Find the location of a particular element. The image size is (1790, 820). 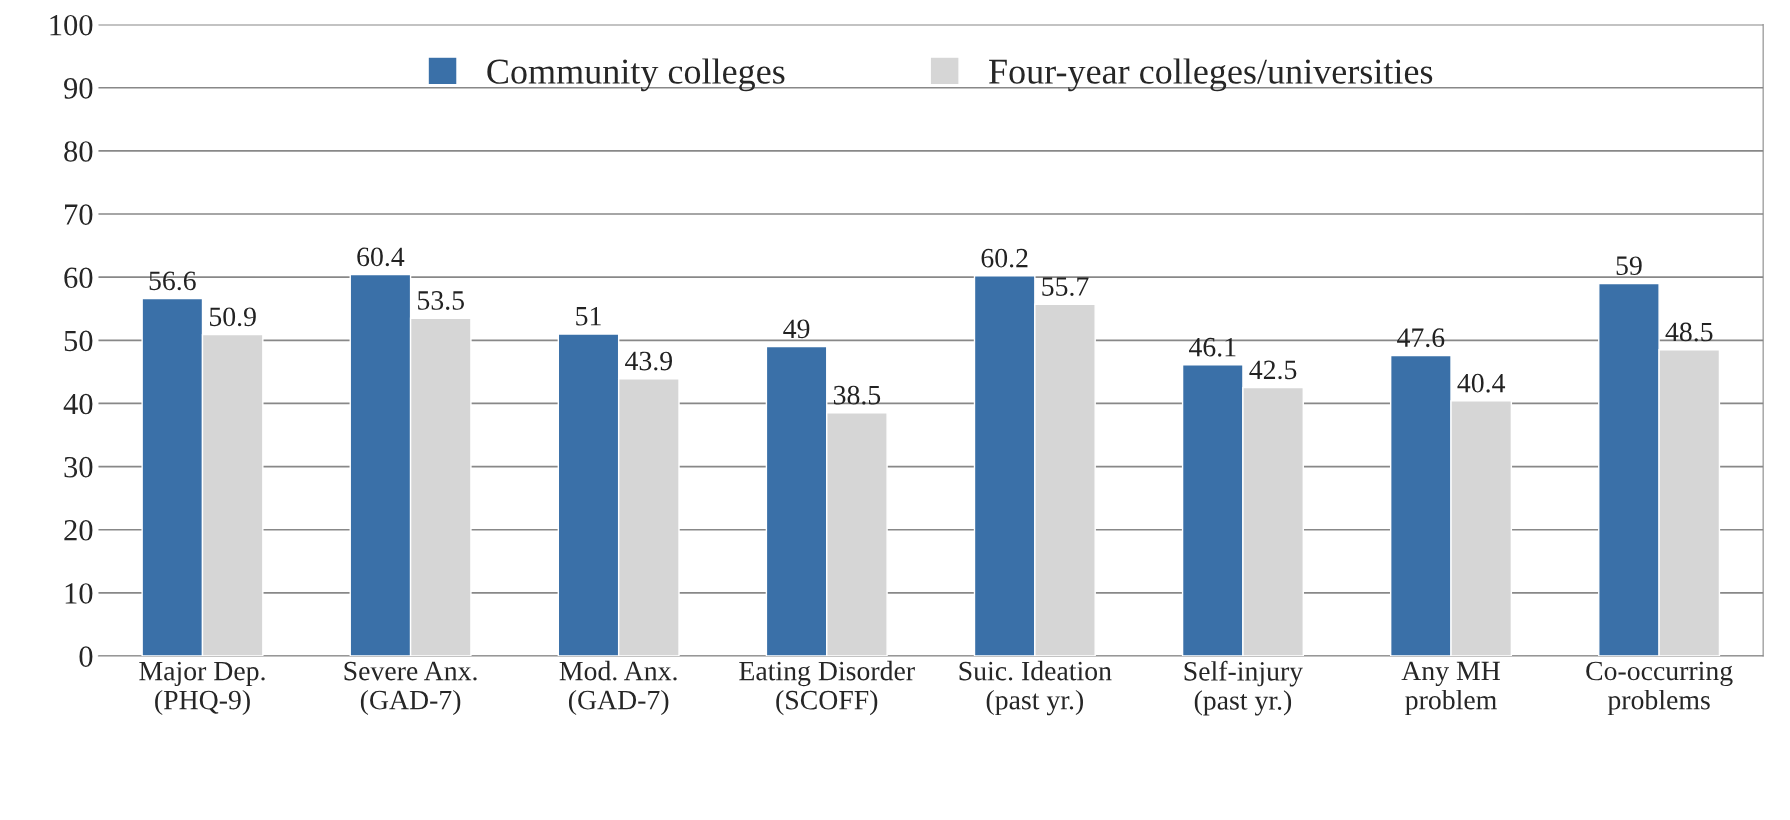

data-label: 40.4 is located at coordinates (1481, 383).